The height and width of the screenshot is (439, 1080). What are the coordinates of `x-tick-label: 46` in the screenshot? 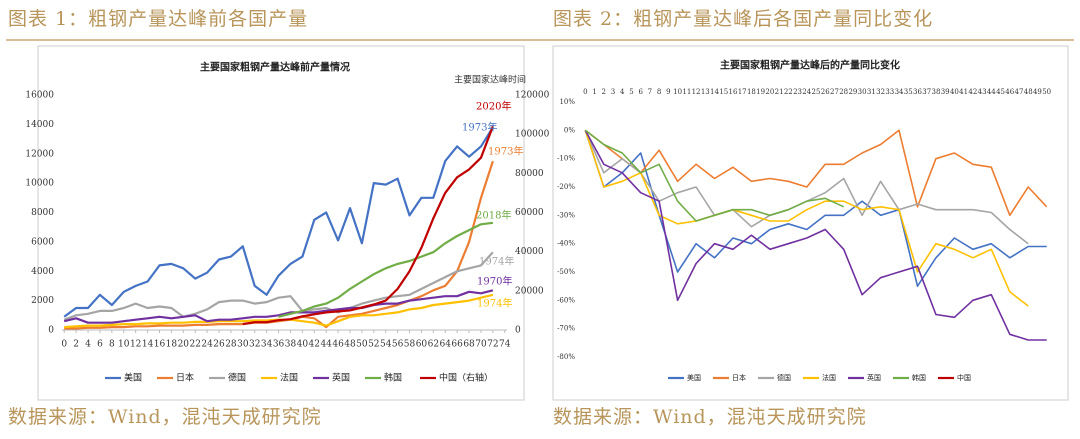 It's located at (338, 345).